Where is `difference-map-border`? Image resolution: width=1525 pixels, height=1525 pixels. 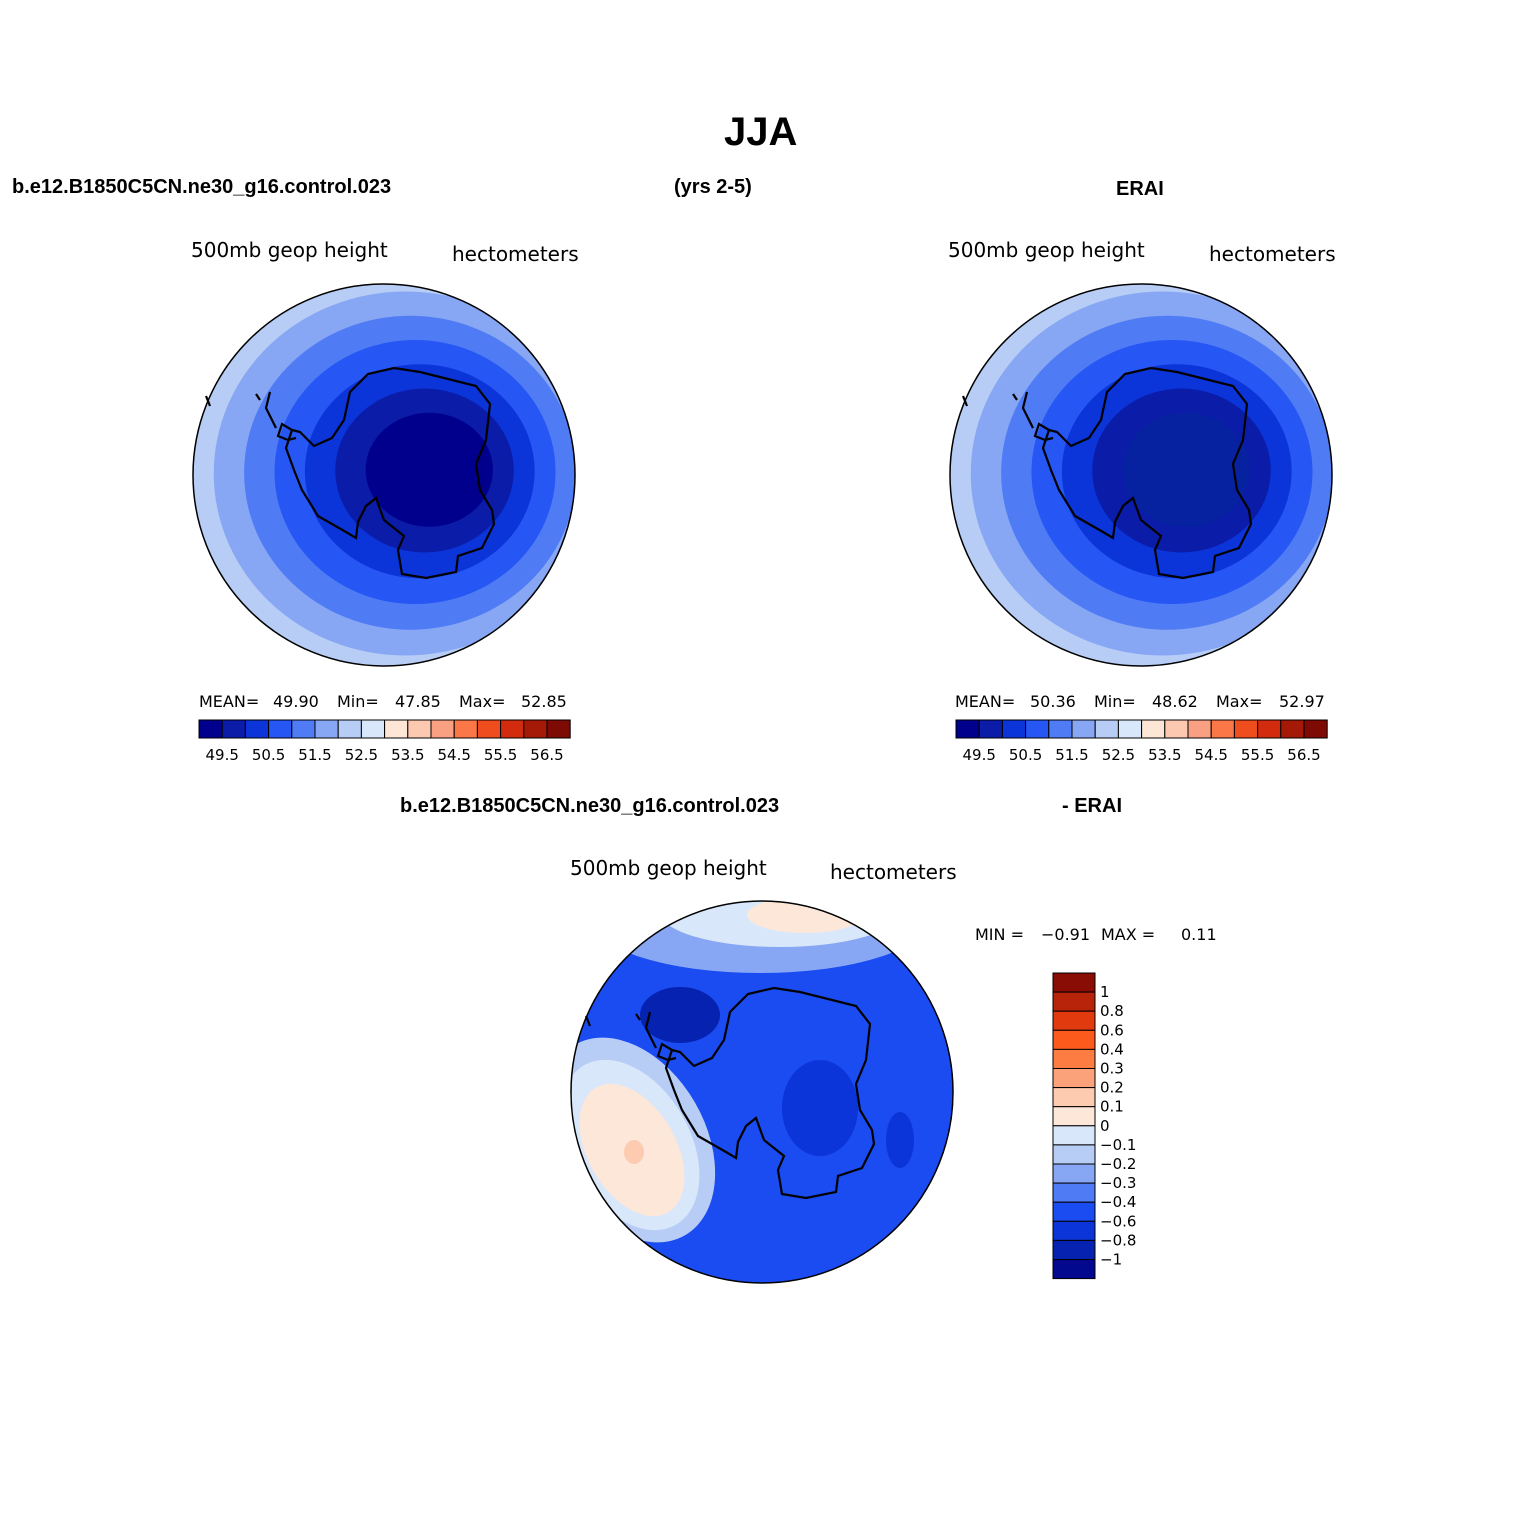
difference-map-border is located at coordinates (762, 1092).